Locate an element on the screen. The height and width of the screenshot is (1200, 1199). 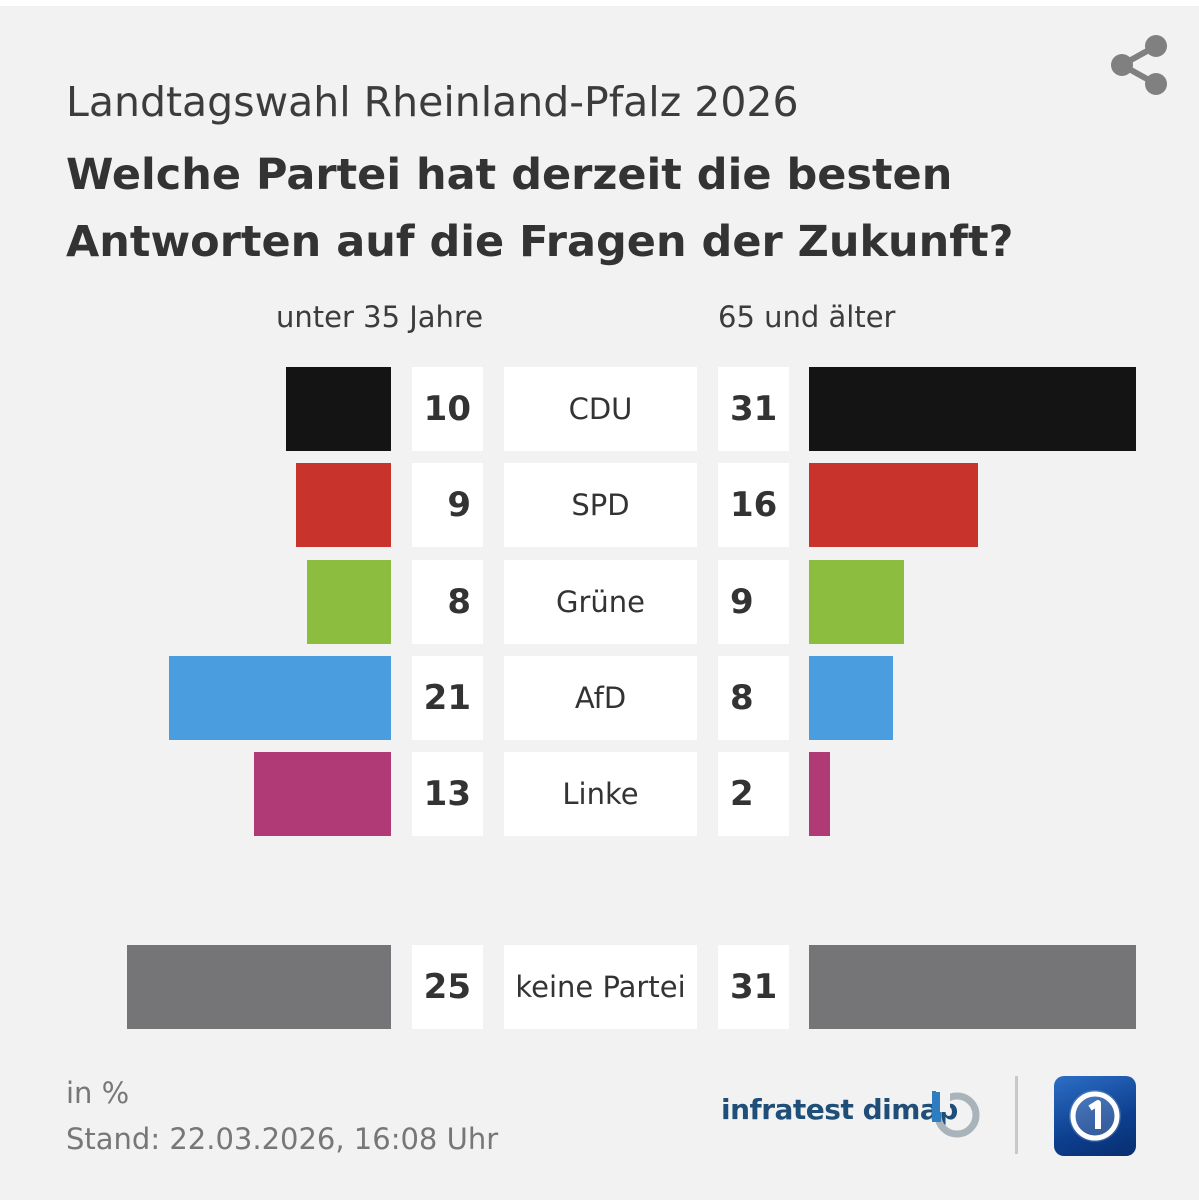
value-right-gruene: 9 is located at coordinates (753, 602).